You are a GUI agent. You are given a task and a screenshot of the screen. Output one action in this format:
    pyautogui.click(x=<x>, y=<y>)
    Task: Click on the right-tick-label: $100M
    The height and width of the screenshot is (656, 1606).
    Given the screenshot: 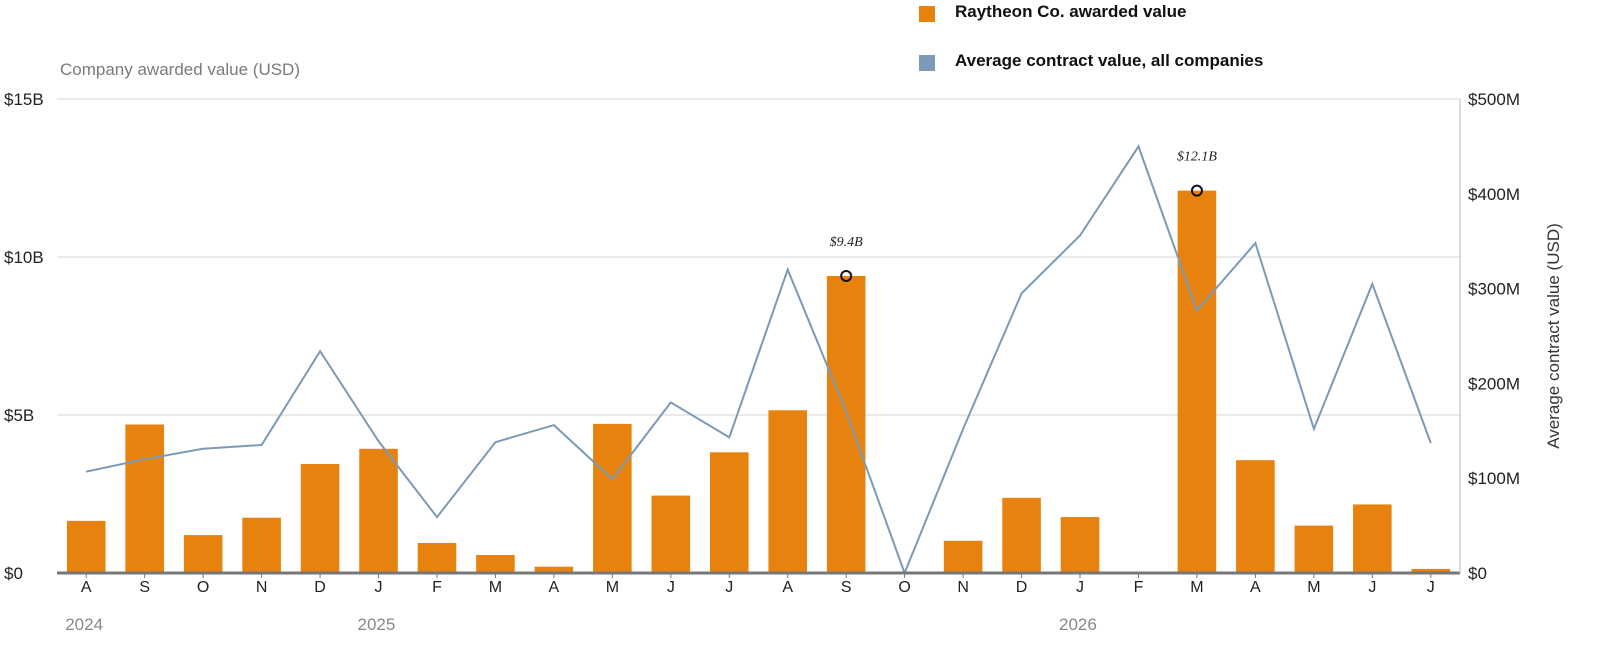 What is the action you would take?
    pyautogui.click(x=1494, y=478)
    